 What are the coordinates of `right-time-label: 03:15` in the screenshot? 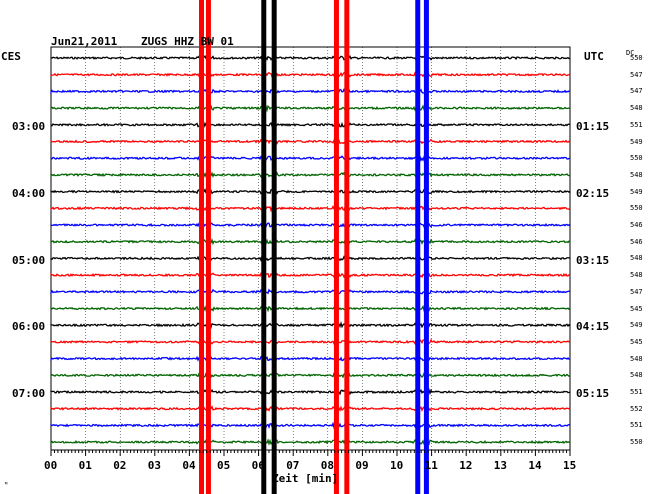 It's located at (593, 260).